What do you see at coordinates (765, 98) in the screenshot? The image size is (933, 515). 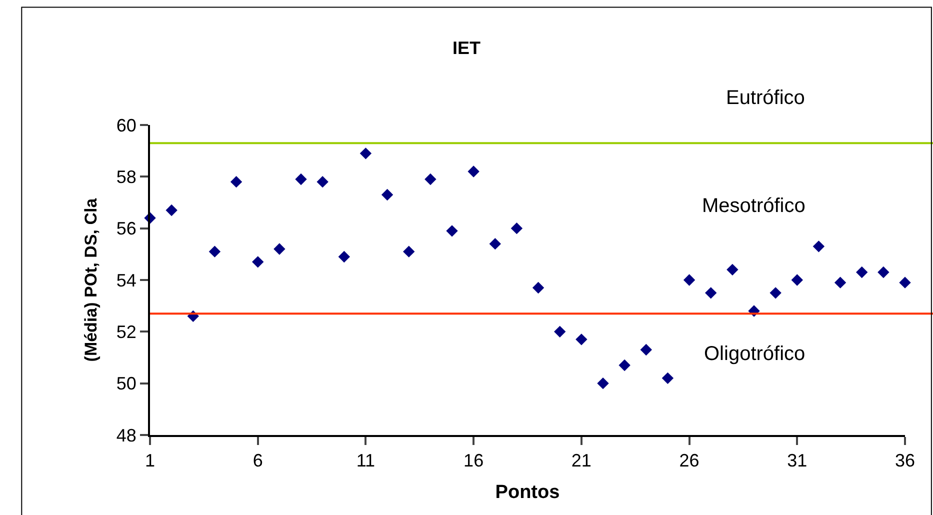 I see `text: Eutrófico` at bounding box center [765, 98].